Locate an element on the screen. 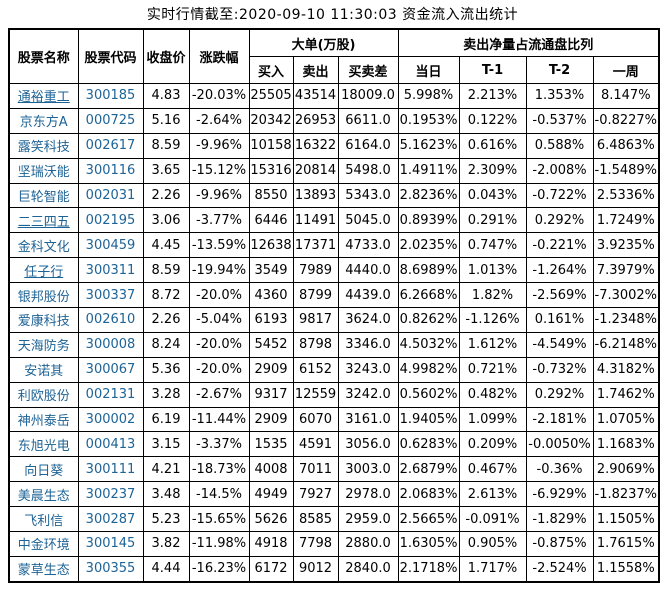 Image resolution: width=665 pixels, height=591 pixels. stock-name-cell: 巨轮智能 is located at coordinates (43, 195).